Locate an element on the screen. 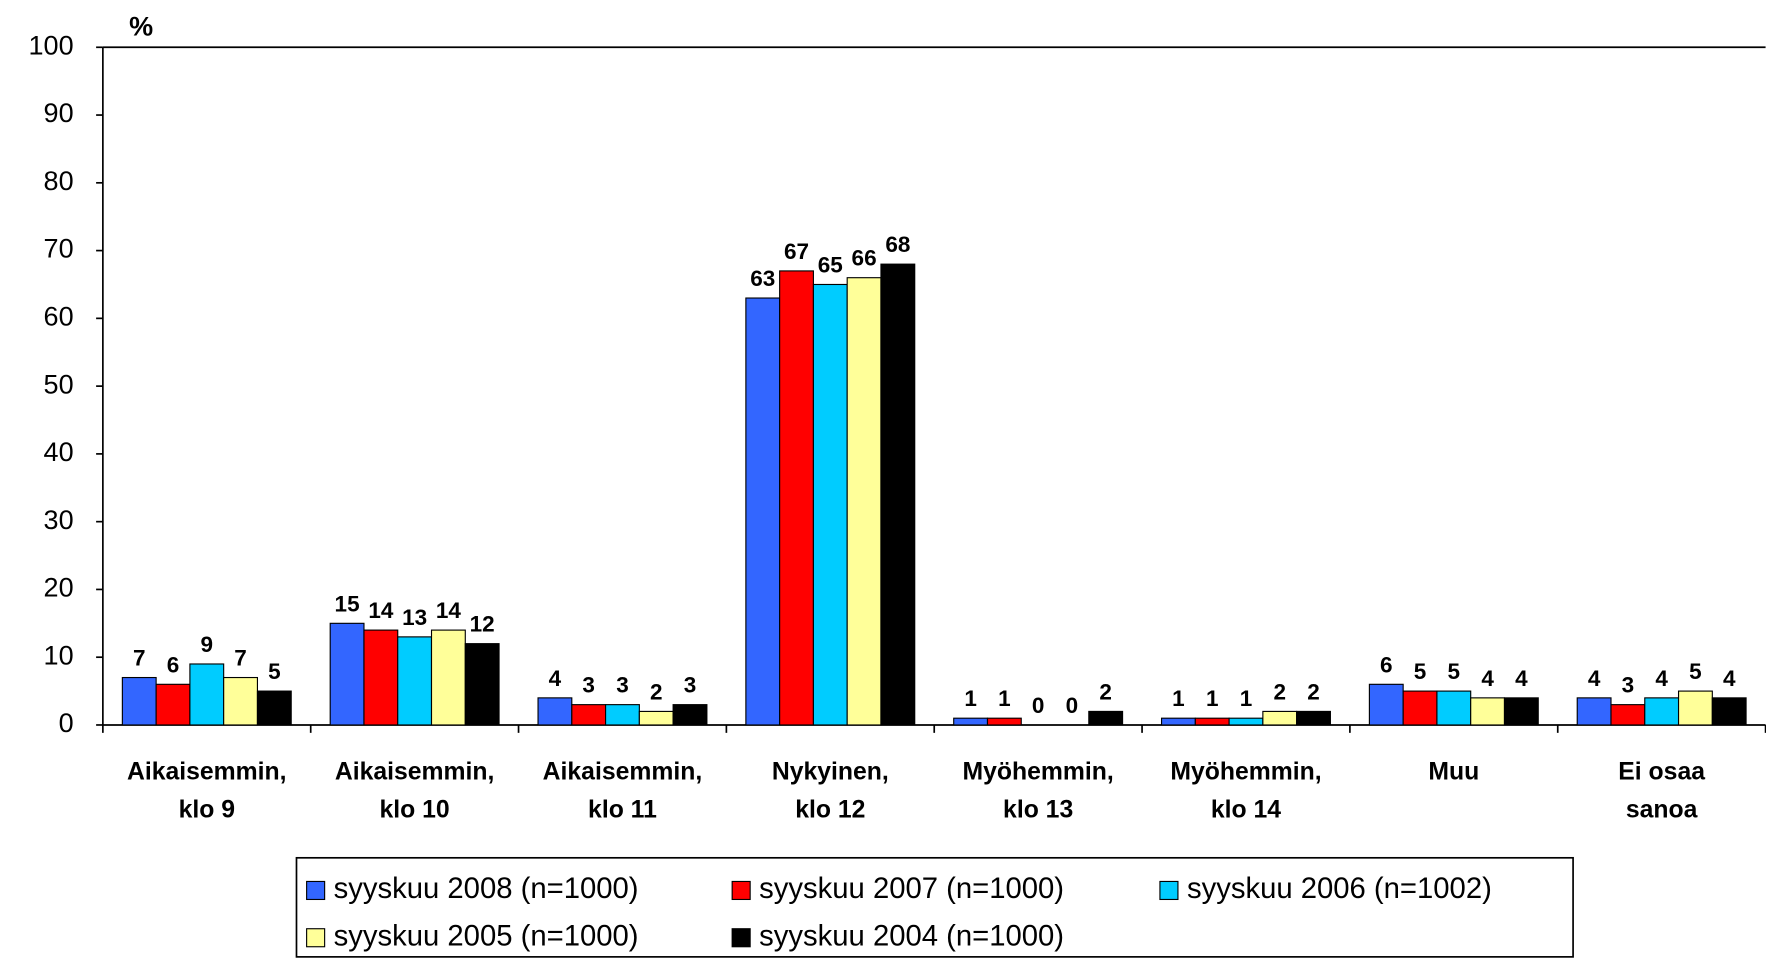  legend-label: syyskuu 2005 (n=1000) is located at coordinates (486, 936).